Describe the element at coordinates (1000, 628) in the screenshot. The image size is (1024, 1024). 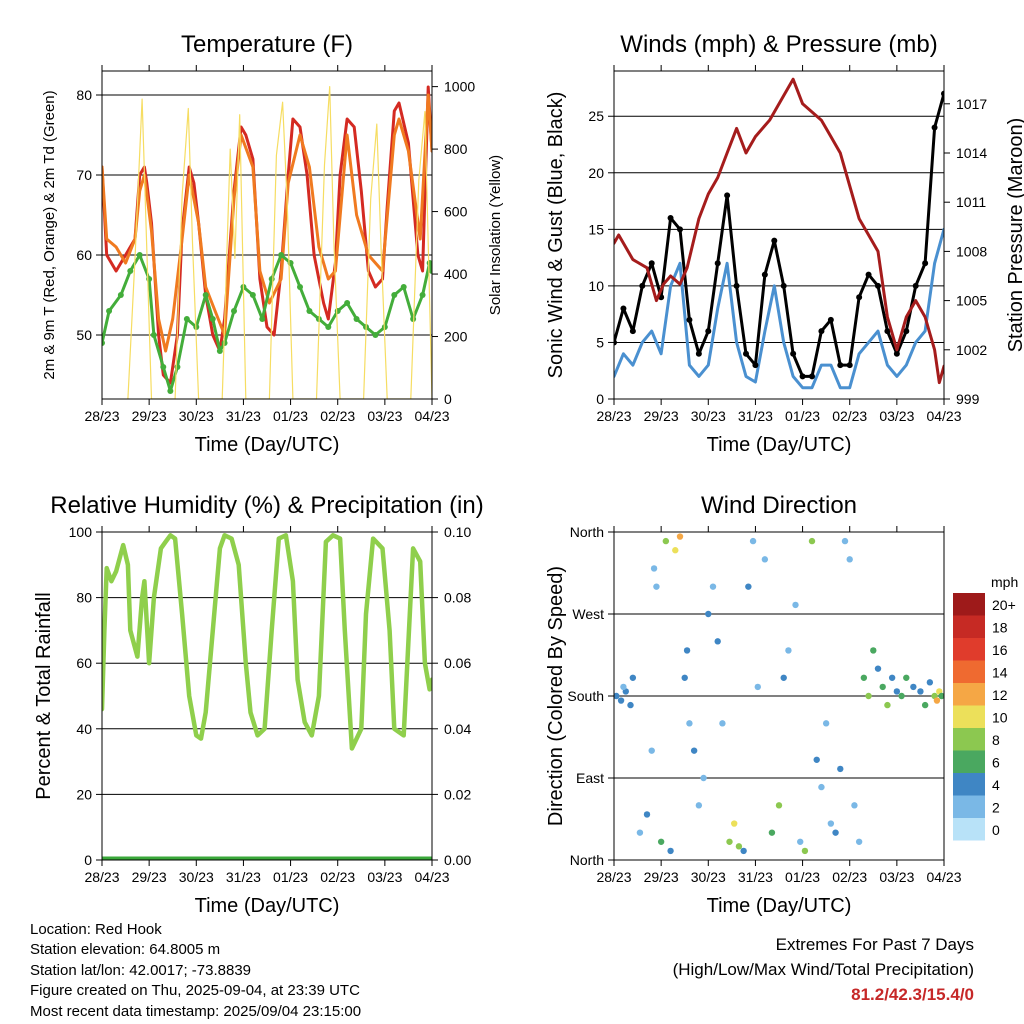
I see `colorbar-label: 18` at that location.